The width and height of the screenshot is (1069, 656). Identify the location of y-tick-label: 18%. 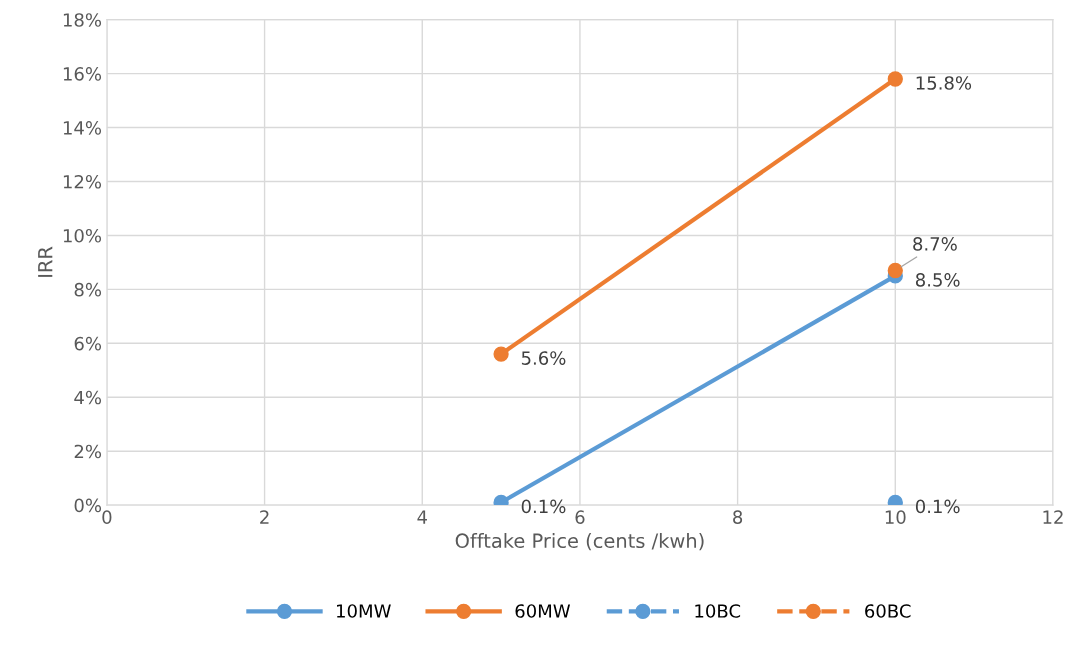
(82, 20).